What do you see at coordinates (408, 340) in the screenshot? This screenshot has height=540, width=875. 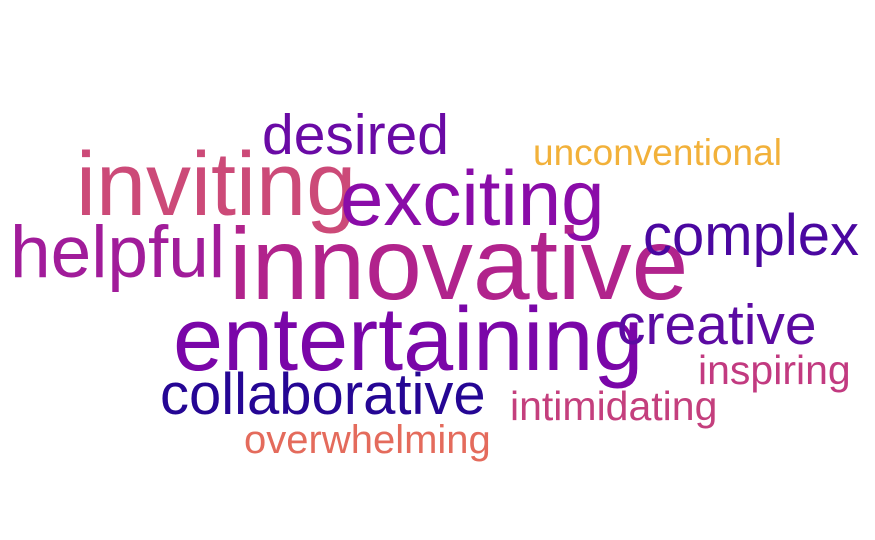 I see `word-entertaining: entertaining` at bounding box center [408, 340].